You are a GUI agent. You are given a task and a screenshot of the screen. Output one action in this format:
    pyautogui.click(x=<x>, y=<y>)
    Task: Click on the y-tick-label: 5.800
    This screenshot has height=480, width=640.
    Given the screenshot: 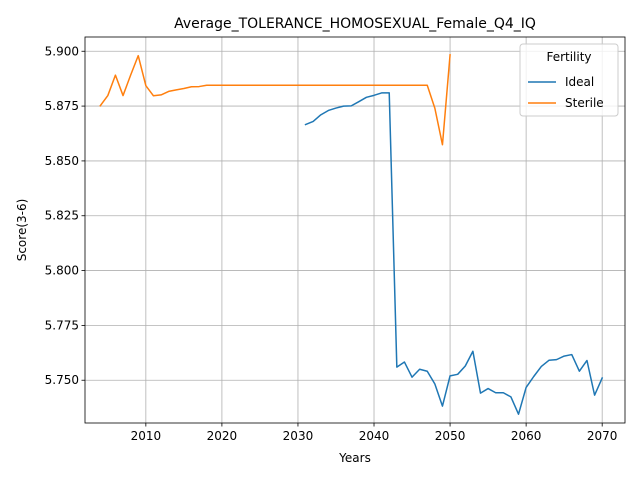 What is the action you would take?
    pyautogui.click(x=62, y=271)
    